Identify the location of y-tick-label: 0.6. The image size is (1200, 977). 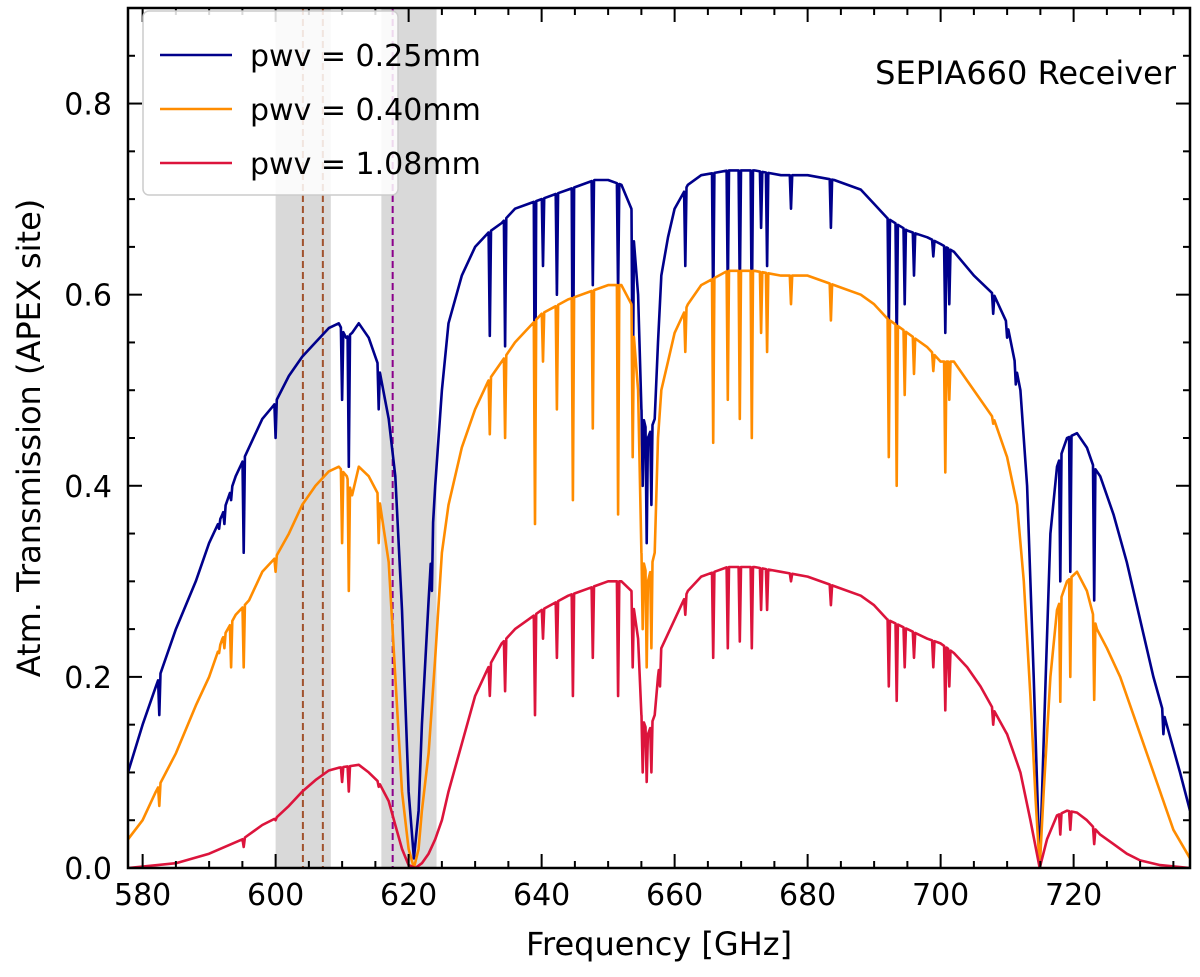
(88, 296).